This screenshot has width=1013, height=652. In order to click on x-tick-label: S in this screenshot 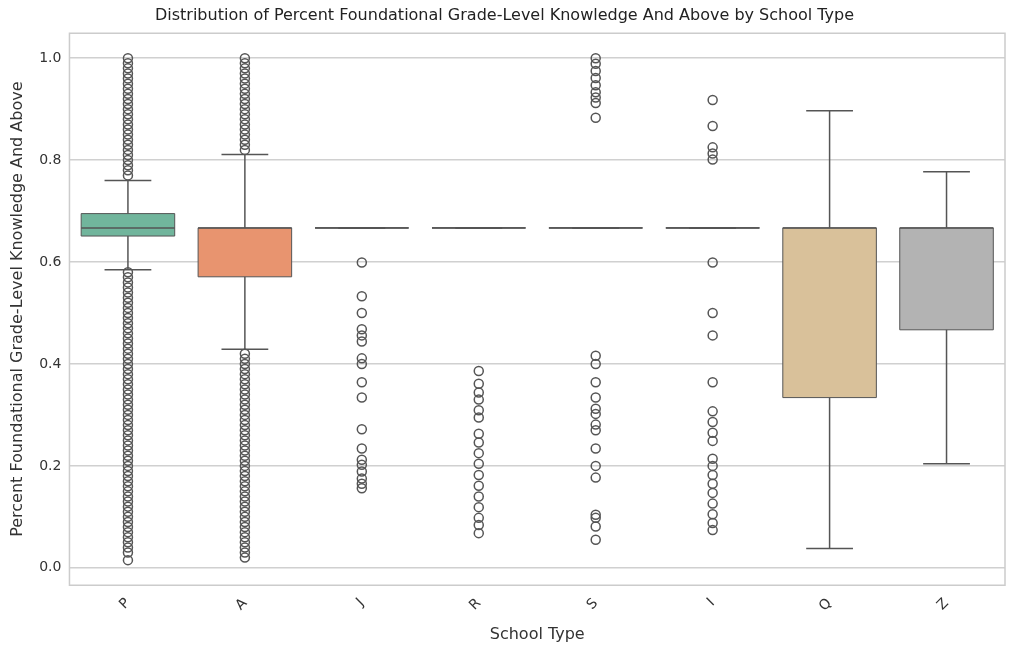, I will do `click(591, 603)`.